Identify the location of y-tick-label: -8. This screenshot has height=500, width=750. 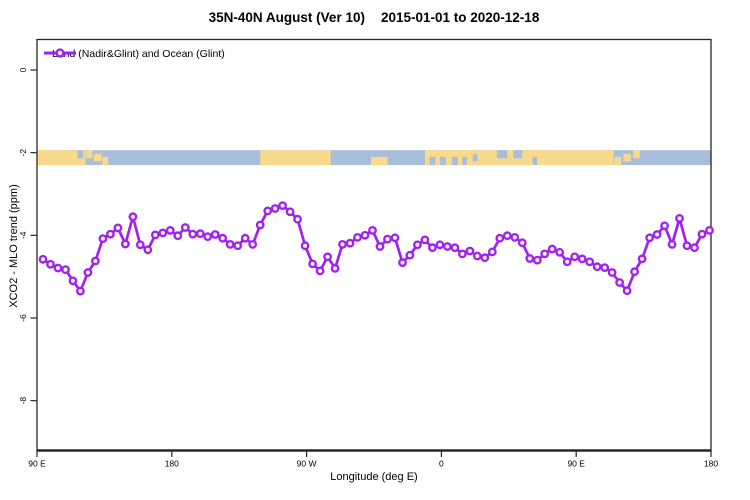
(23, 401).